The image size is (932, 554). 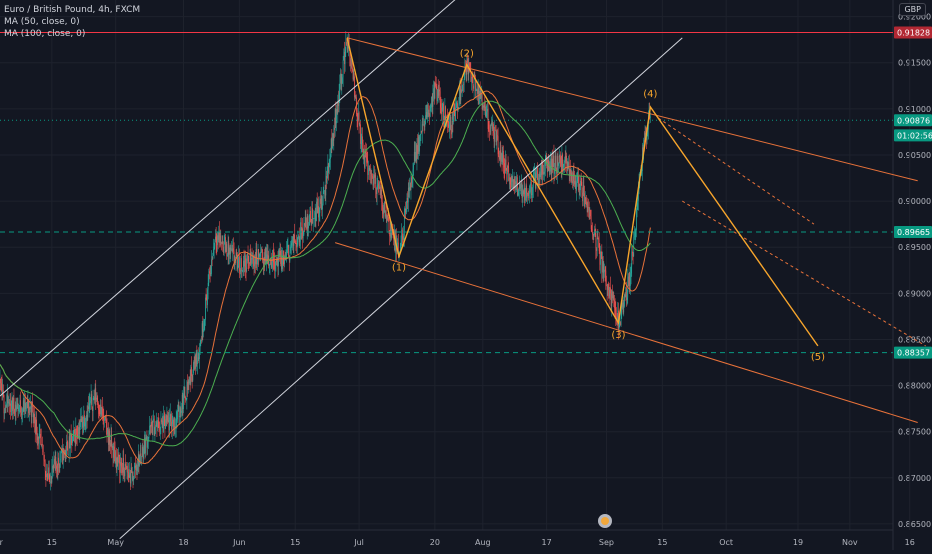 I want to click on x-tick-label: Nov, so click(x=850, y=542).